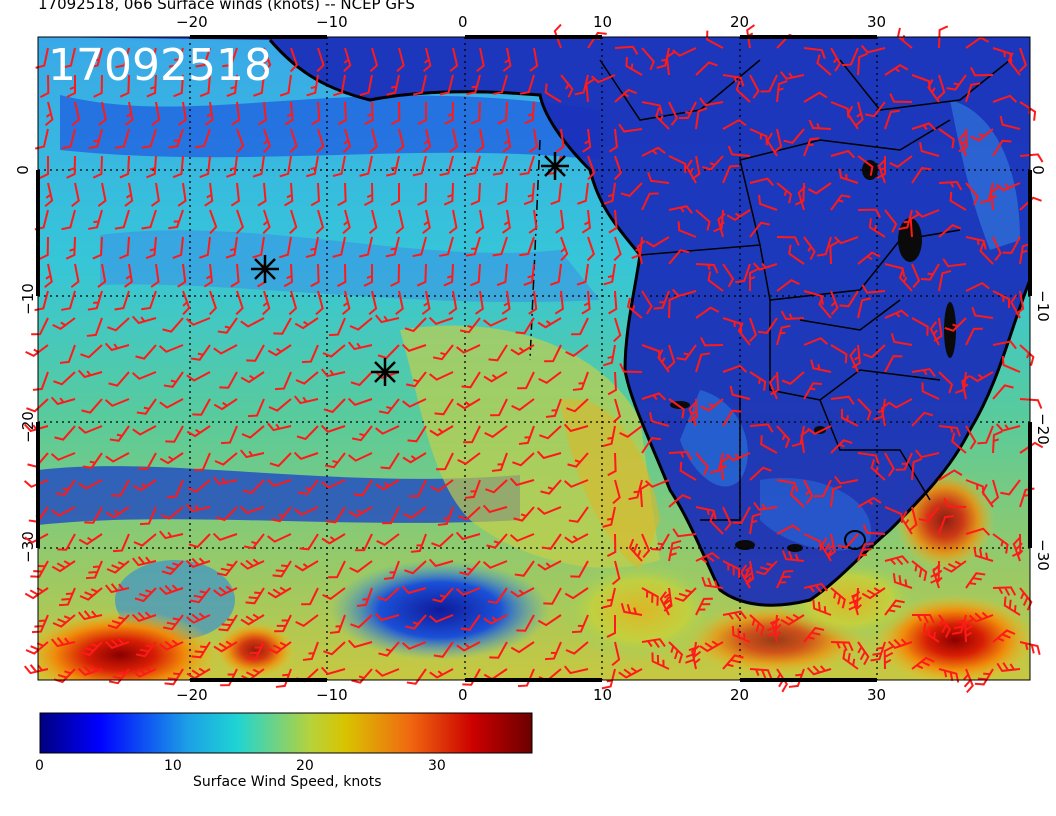 This screenshot has height=816, width=1056. Describe the element at coordinates (39, 766) in the screenshot. I see `colorbar-tick: 0` at that location.